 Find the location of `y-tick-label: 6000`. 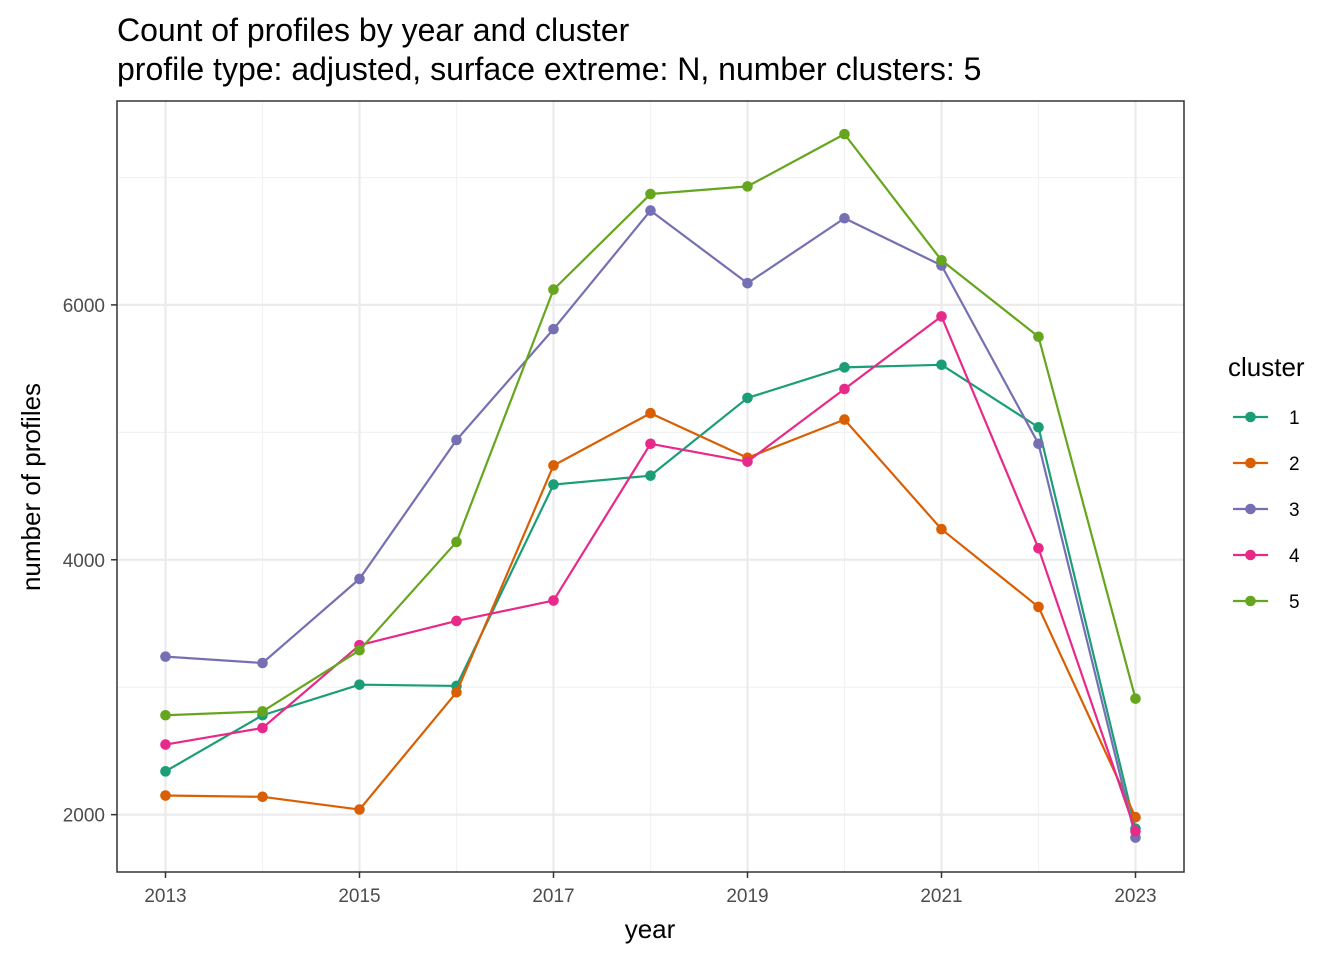

y-tick-label: 6000 is located at coordinates (84, 306).